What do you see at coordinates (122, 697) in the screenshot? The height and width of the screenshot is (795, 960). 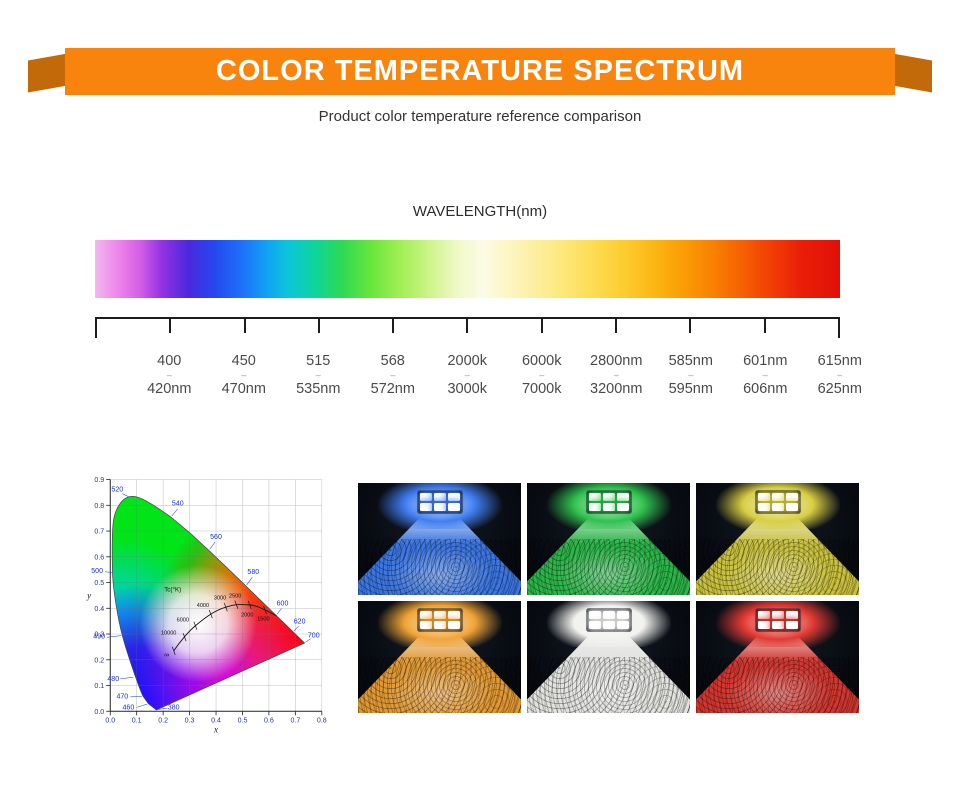 I see `wavelength-label: 470` at bounding box center [122, 697].